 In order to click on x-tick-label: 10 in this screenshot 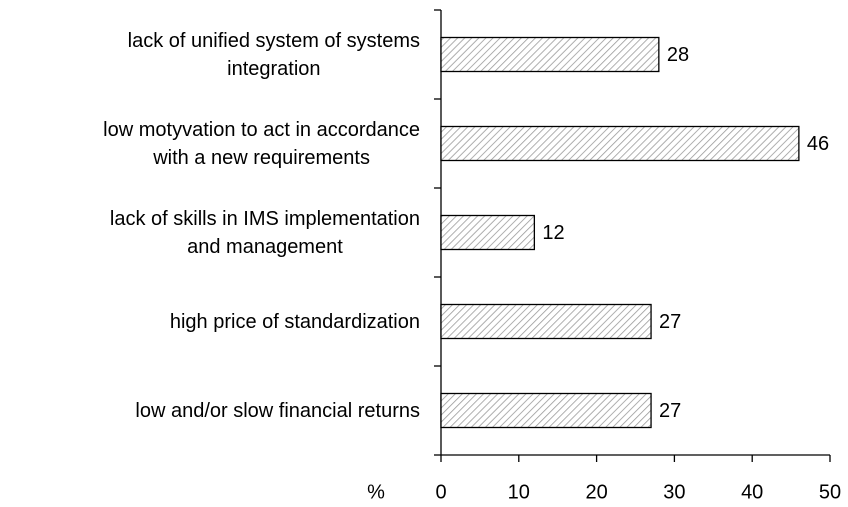, I will do `click(519, 492)`.